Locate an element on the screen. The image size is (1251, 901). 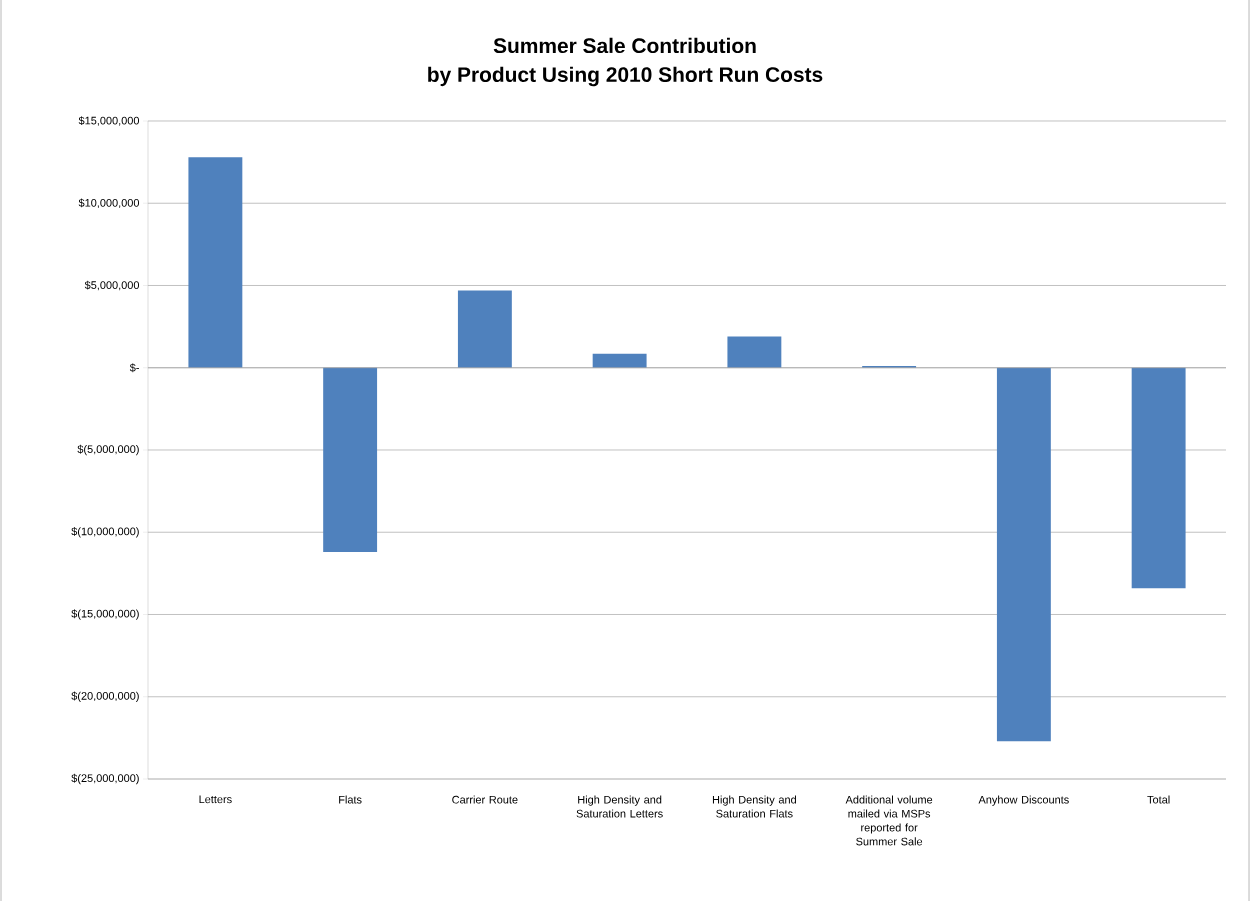
x-tick-label: Flats is located at coordinates (350, 799).